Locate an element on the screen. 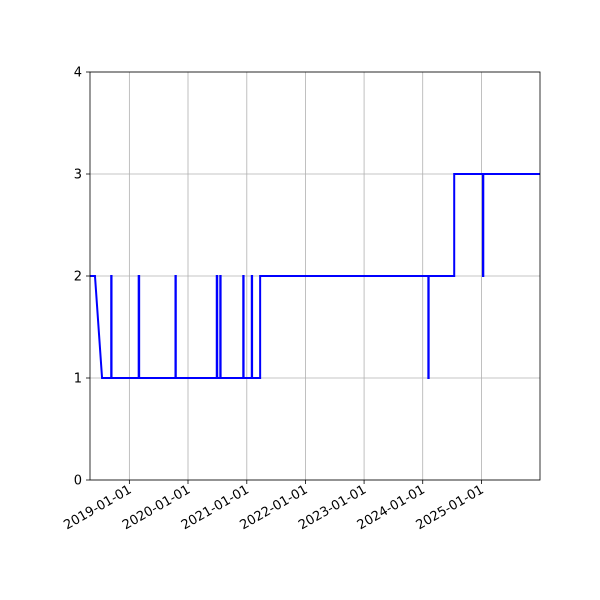  y-tick-label: 1 is located at coordinates (78, 379).